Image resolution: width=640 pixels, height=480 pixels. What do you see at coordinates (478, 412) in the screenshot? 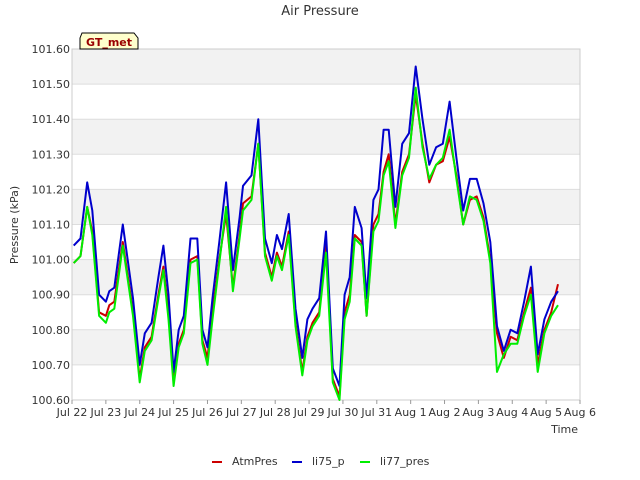
I see `x-tick-label: Aug 3` at bounding box center [478, 412].